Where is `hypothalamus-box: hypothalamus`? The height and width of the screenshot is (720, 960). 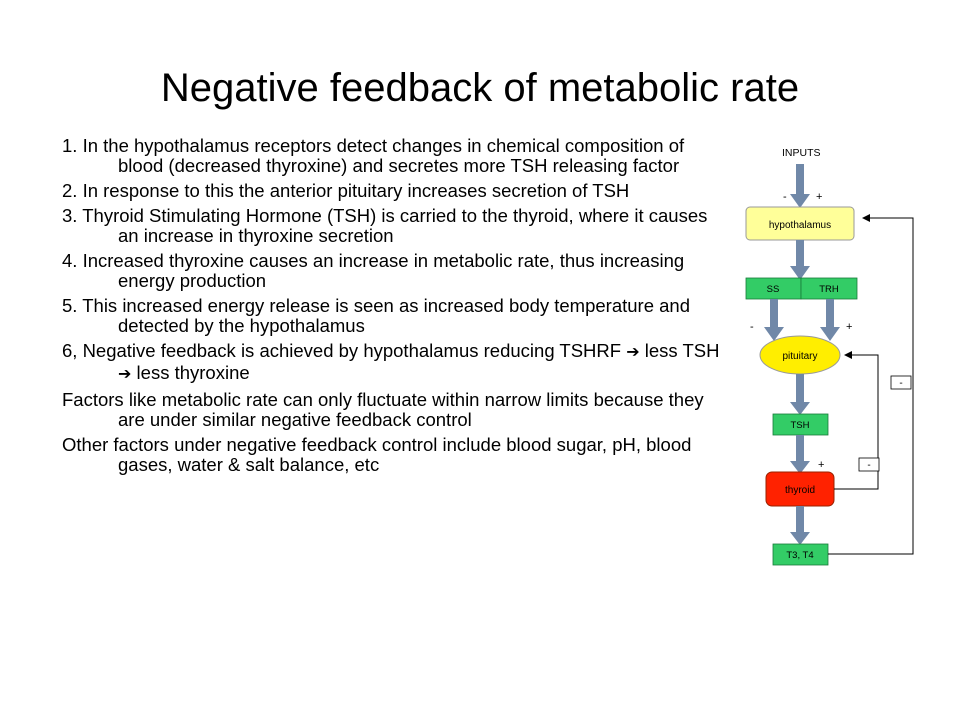 hypothalamus-box: hypothalamus is located at coordinates (800, 223).